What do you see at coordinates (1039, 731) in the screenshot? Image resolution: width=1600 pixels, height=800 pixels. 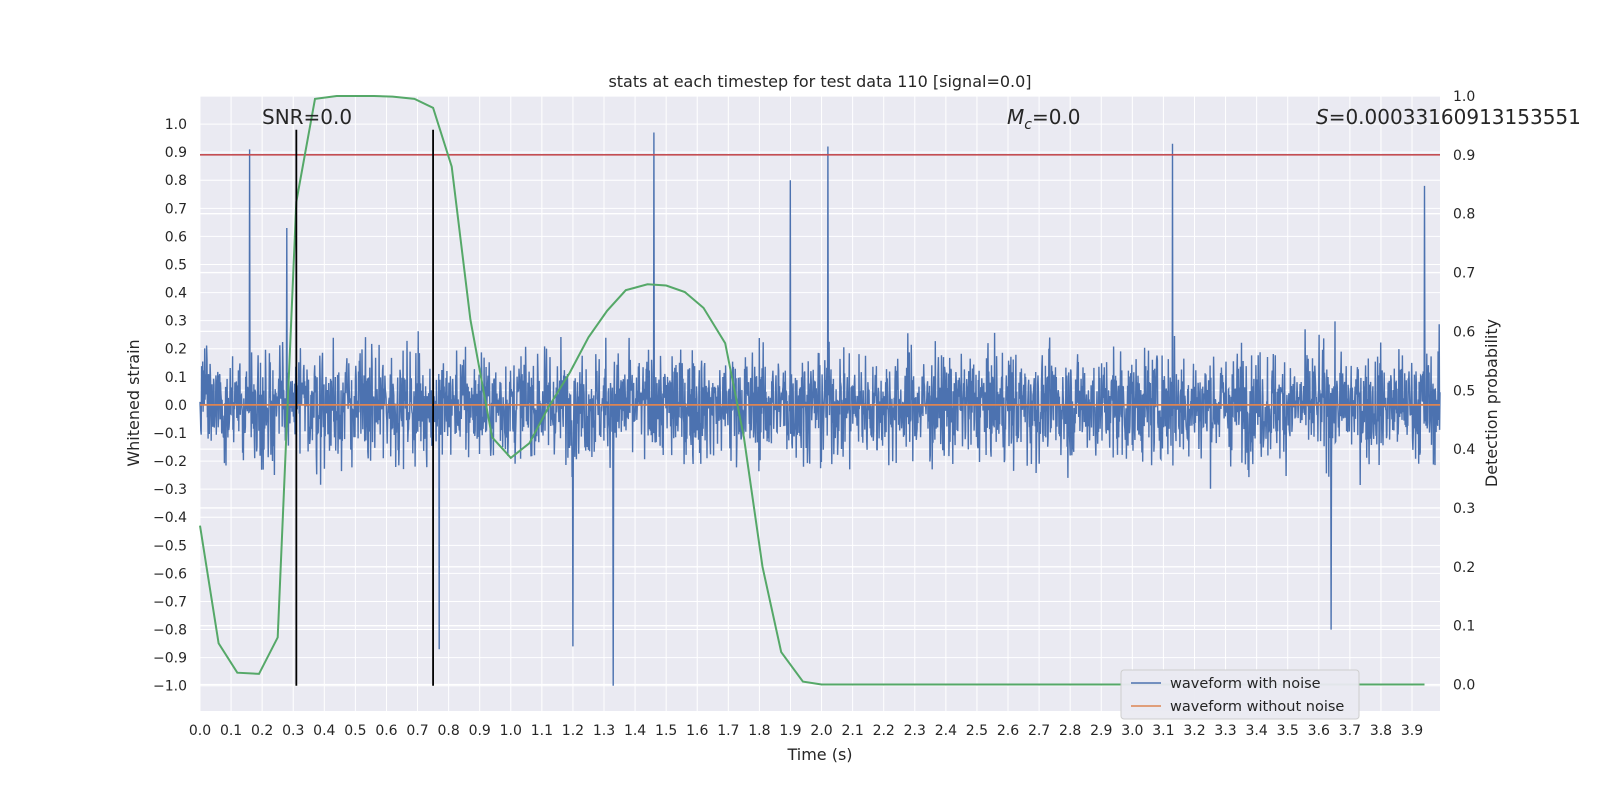 I see `x-tick-label: 2.7` at bounding box center [1039, 731].